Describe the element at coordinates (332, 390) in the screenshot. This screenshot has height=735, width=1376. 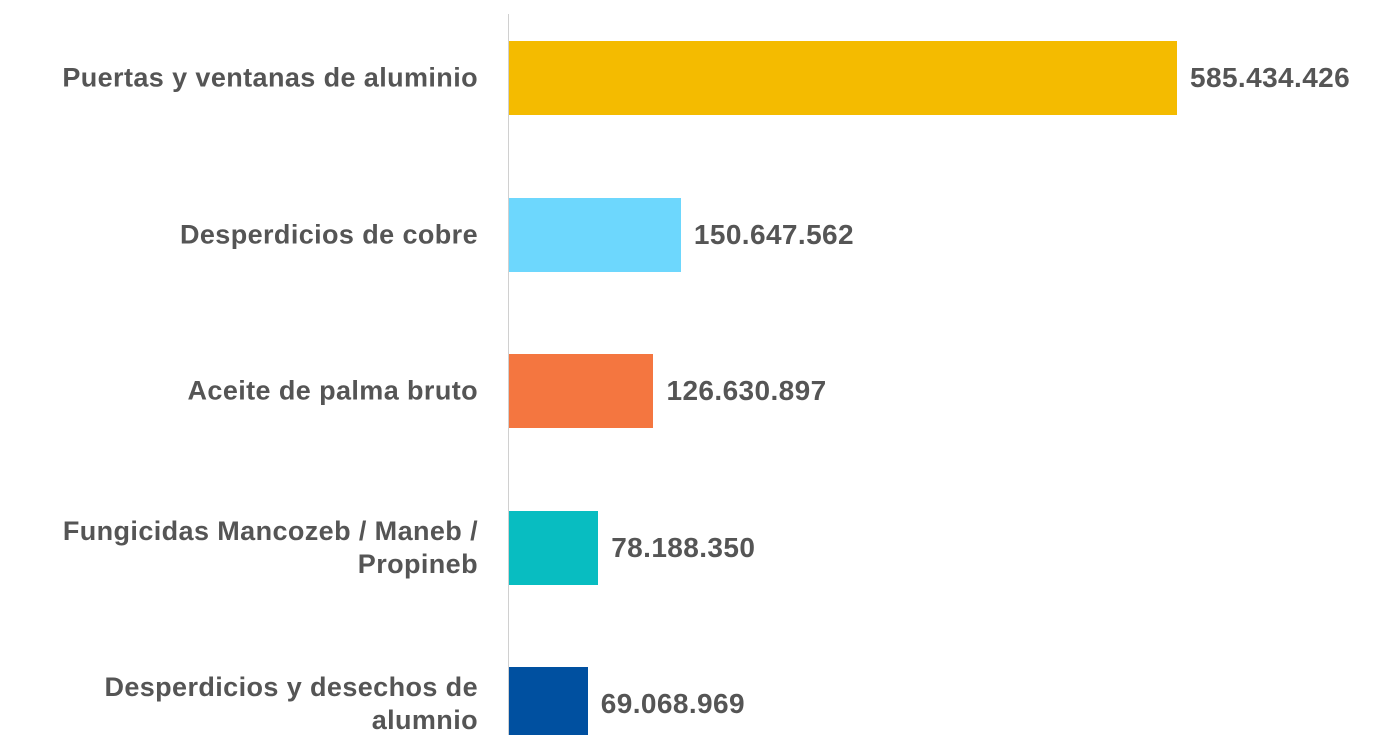
I see `category-label: Aceite de palma bruto` at that location.